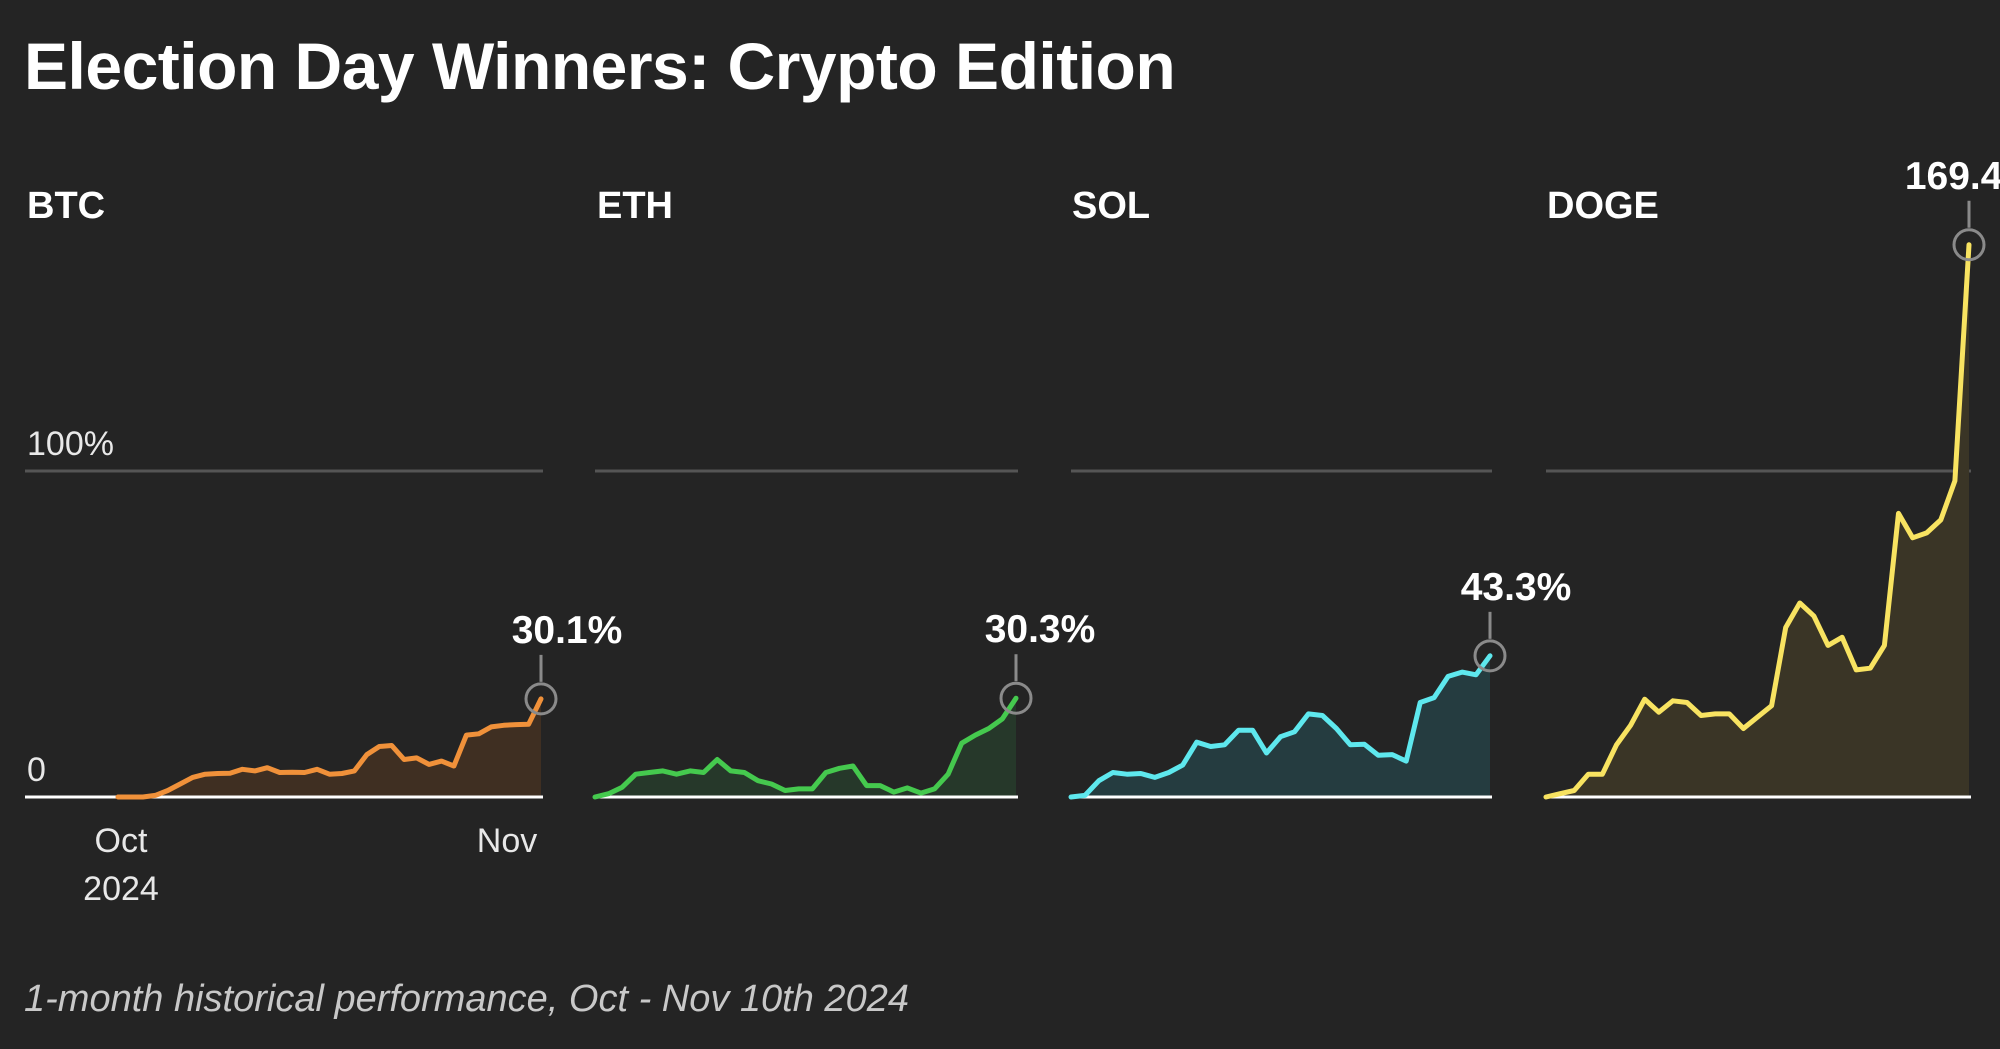 The image size is (2000, 1049). I want to click on panel-title-eth: ETH, so click(635, 206).